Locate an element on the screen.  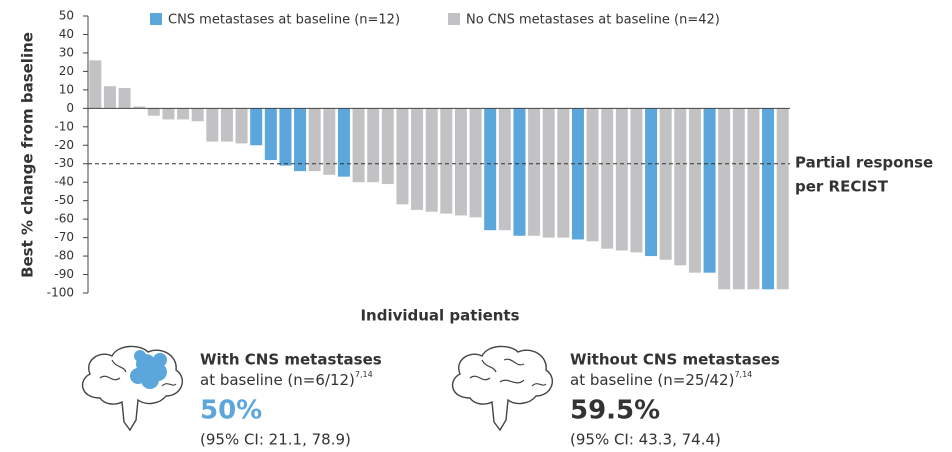
y-tick-label: -30 is located at coordinates (64, 163).